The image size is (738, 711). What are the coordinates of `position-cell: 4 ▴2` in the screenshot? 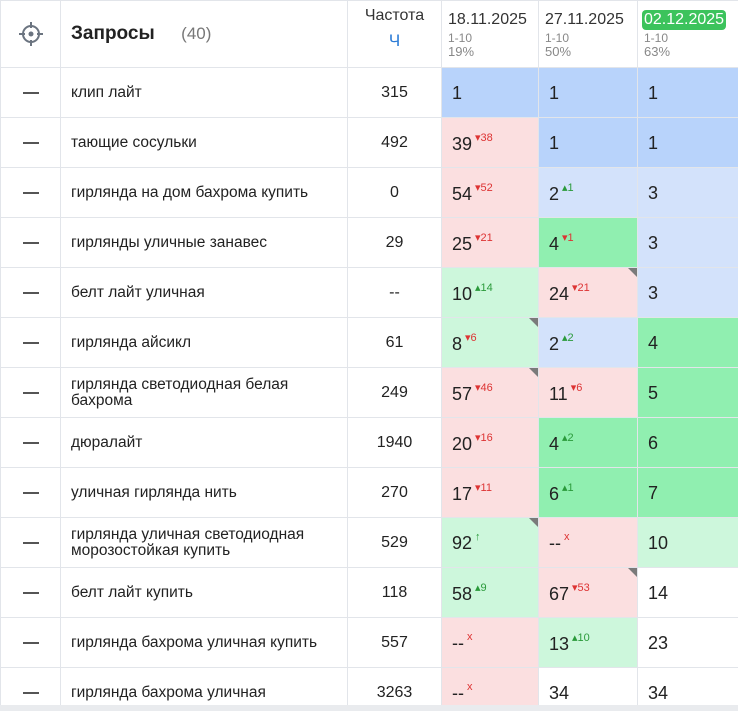 It's located at (588, 442).